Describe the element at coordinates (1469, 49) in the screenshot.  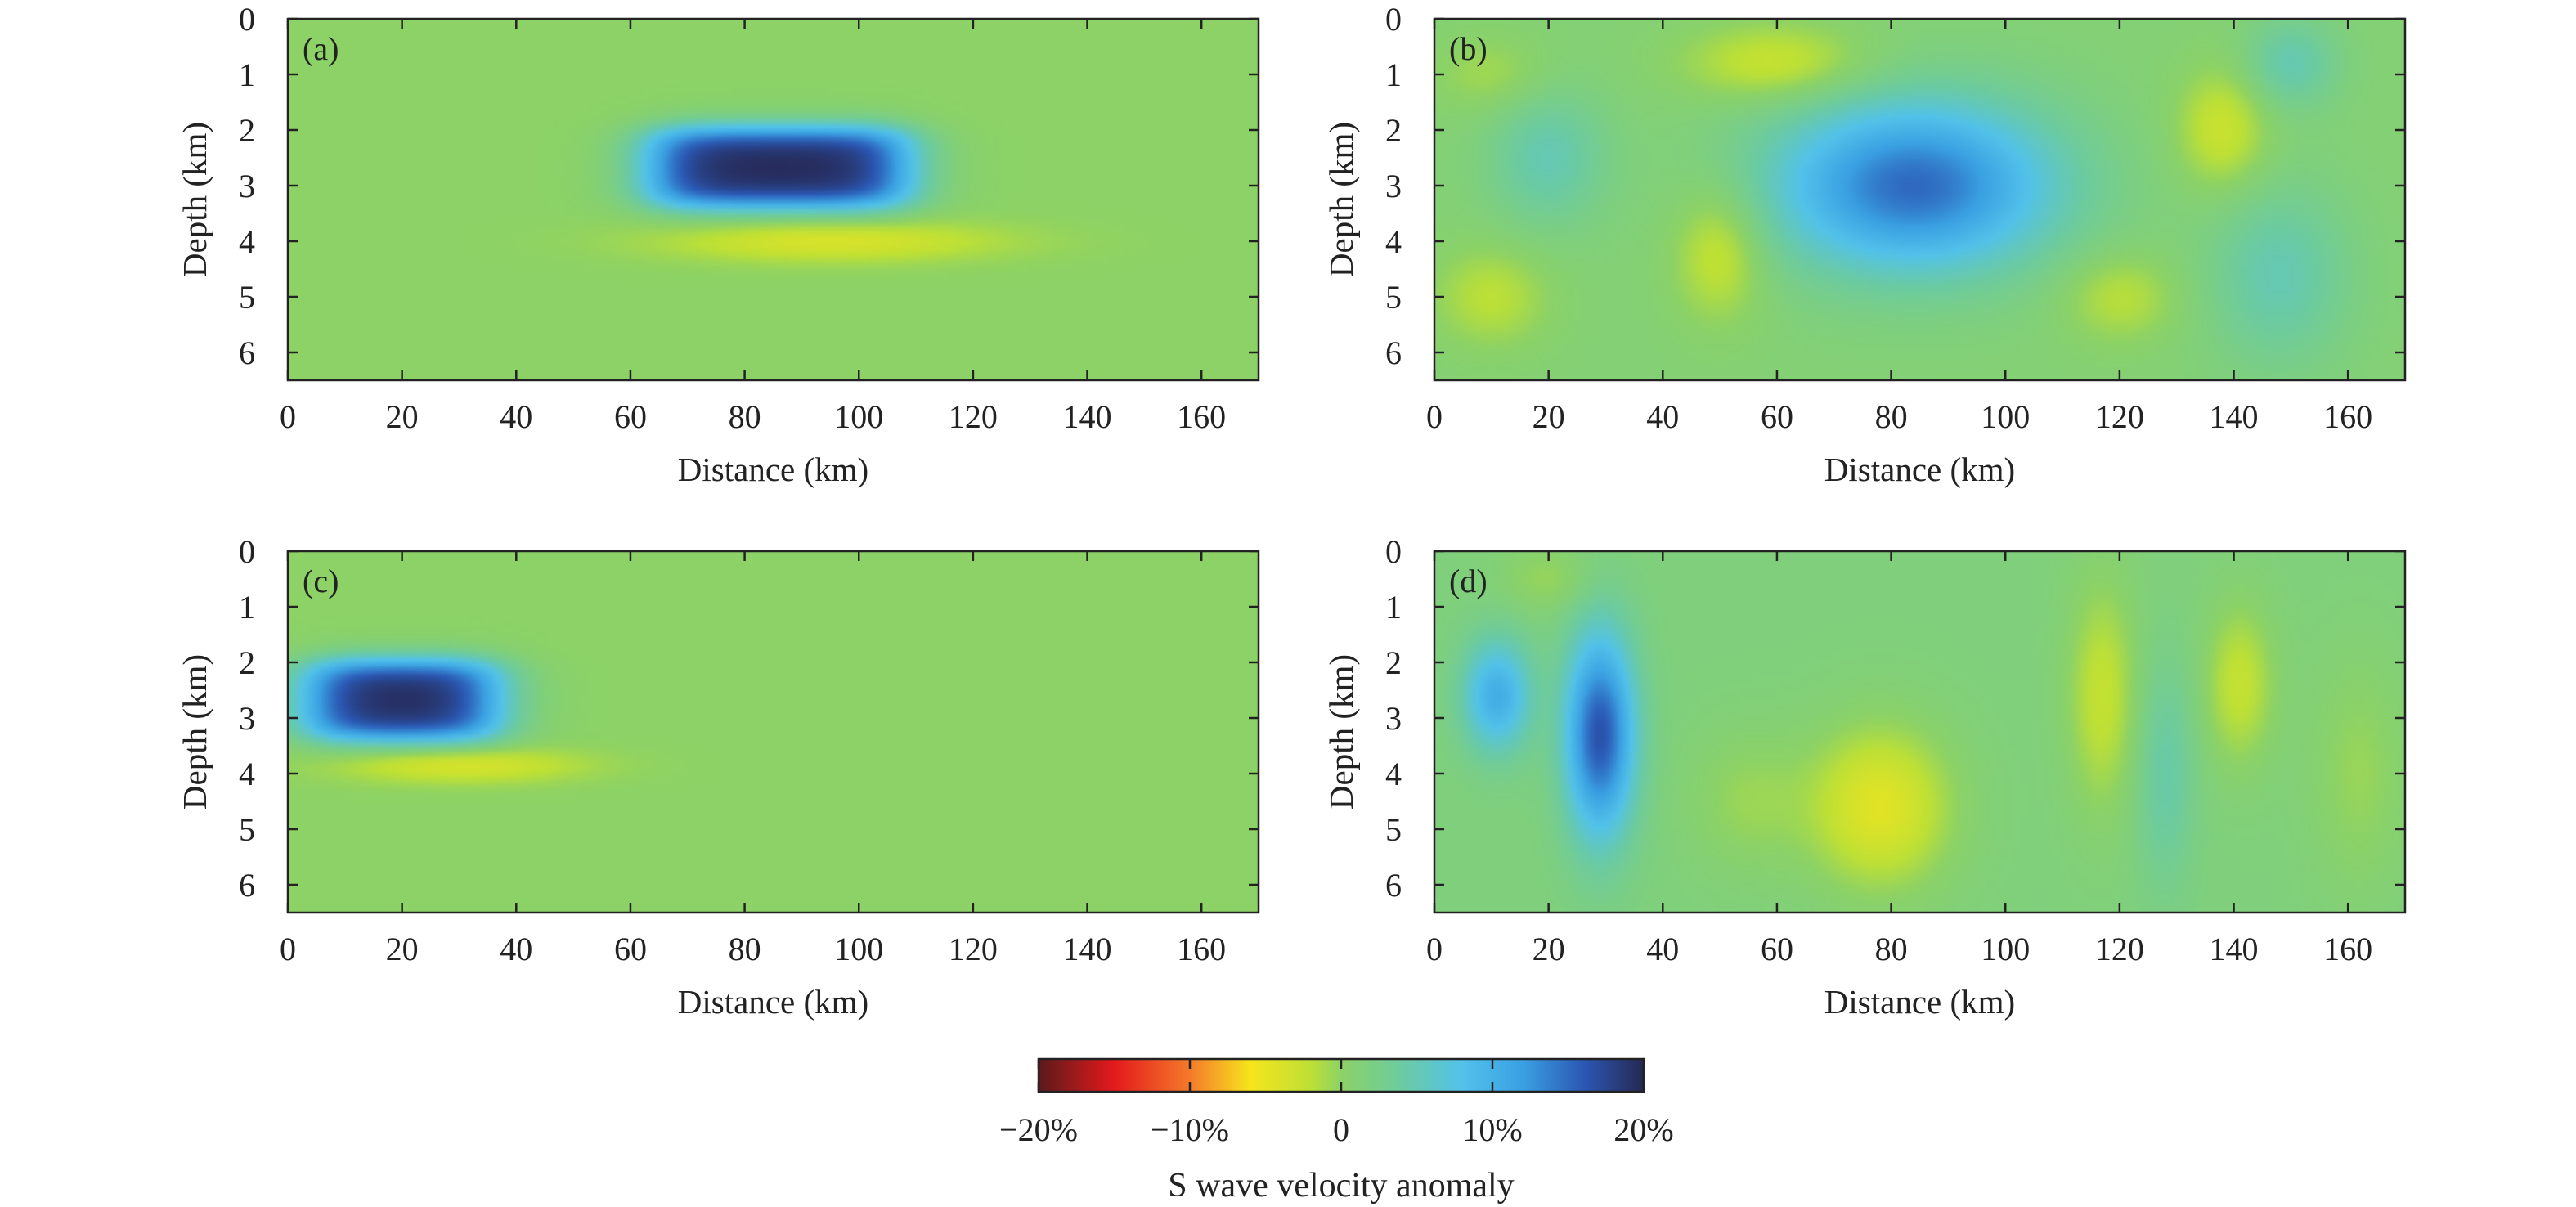
I see `panel-label: (b)` at that location.